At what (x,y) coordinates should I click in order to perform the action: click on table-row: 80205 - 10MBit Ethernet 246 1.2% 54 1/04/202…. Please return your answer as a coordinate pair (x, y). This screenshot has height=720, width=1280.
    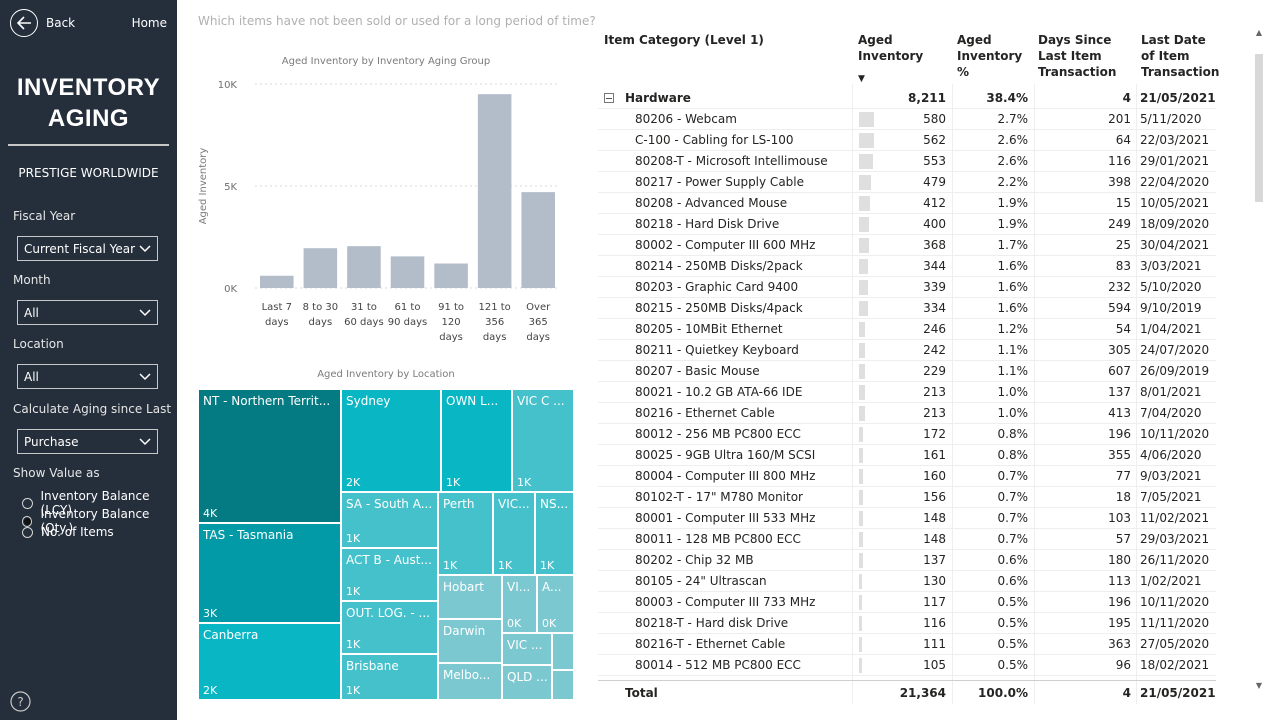
    Looking at the image, I should click on (907, 329).